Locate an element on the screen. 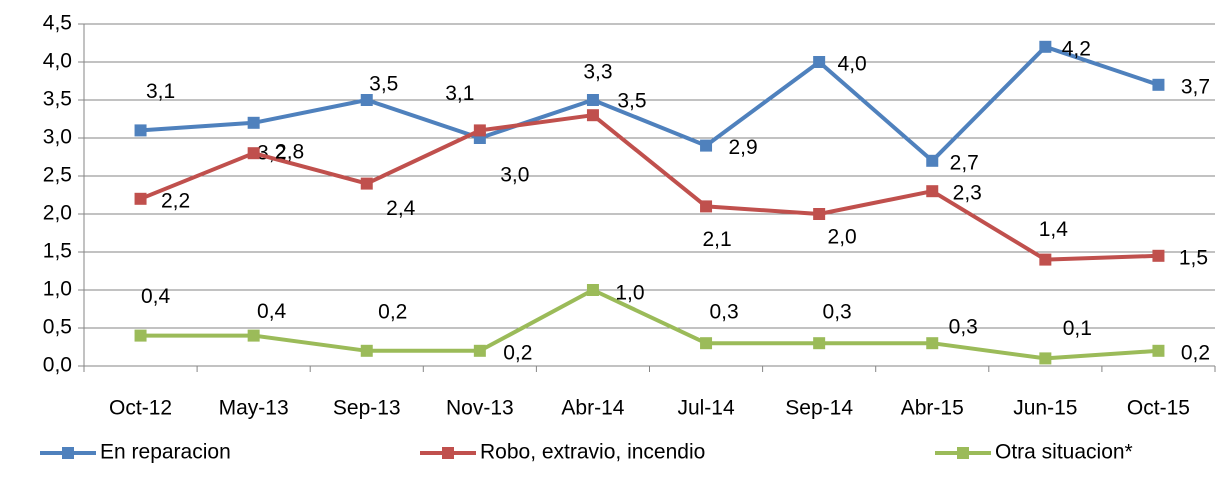  data-label: 0,1 is located at coordinates (1077, 328).